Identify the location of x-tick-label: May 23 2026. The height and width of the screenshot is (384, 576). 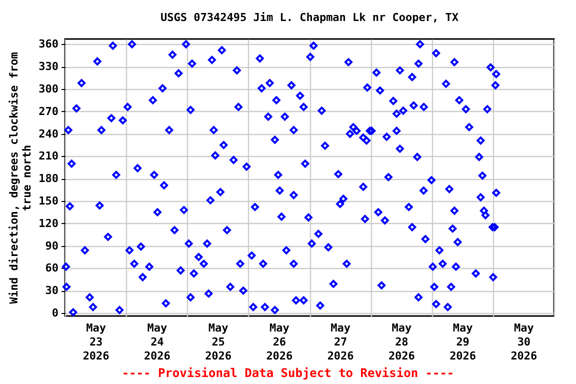
(96, 342).